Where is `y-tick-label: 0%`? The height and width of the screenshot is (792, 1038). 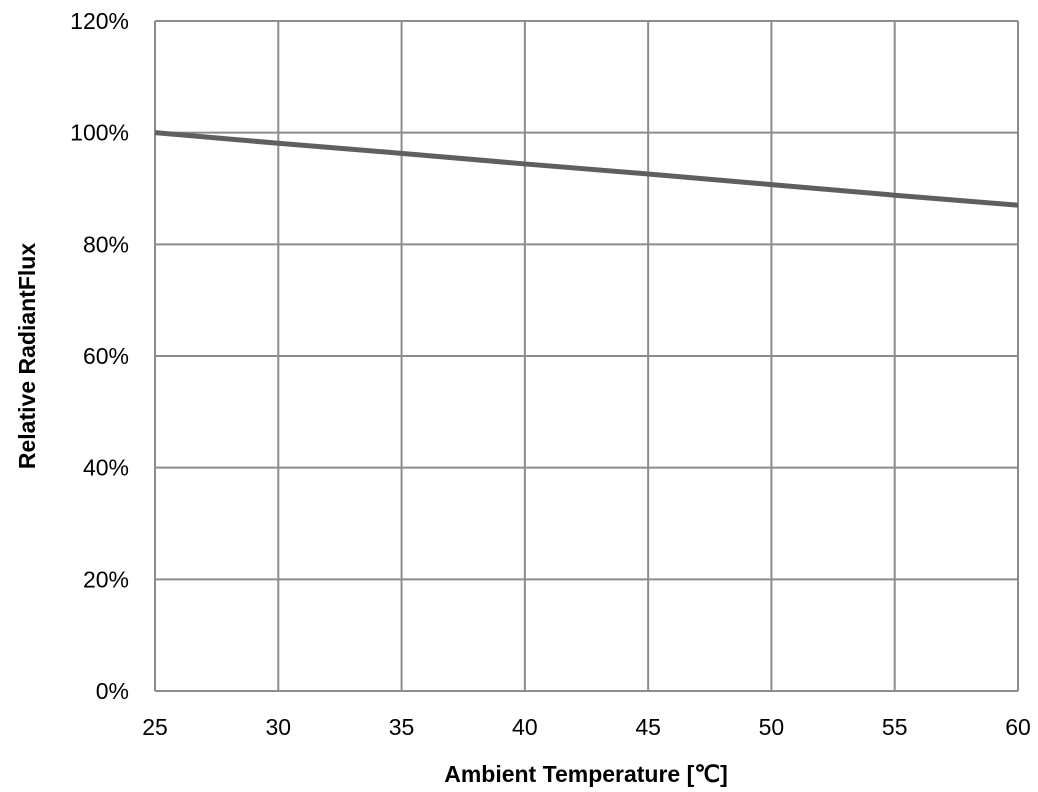 y-tick-label: 0% is located at coordinates (112, 691).